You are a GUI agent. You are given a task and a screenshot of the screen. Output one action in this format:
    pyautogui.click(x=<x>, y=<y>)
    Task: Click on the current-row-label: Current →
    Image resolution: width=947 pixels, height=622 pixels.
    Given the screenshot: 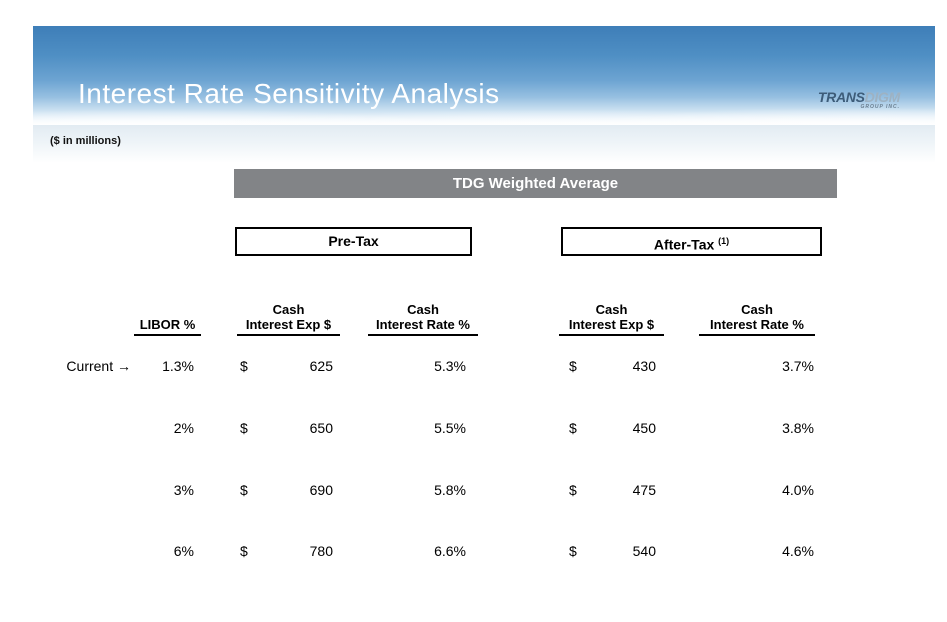 What is the action you would take?
    pyautogui.click(x=98, y=366)
    